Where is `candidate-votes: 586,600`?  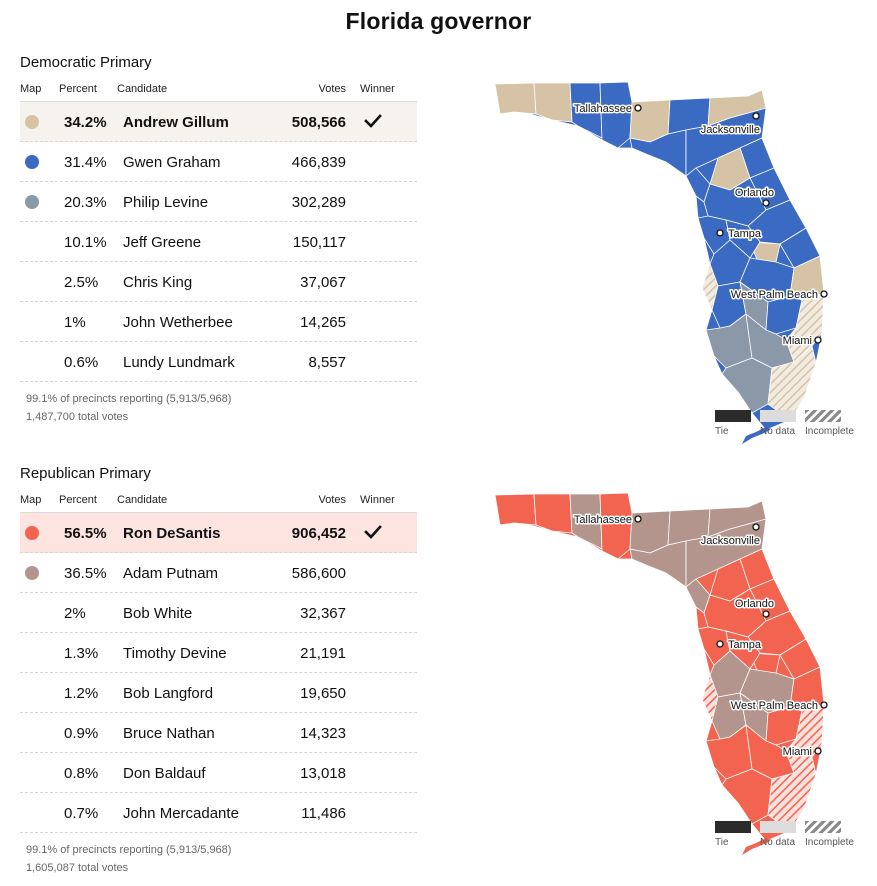 candidate-votes: 586,600 is located at coordinates (318, 573).